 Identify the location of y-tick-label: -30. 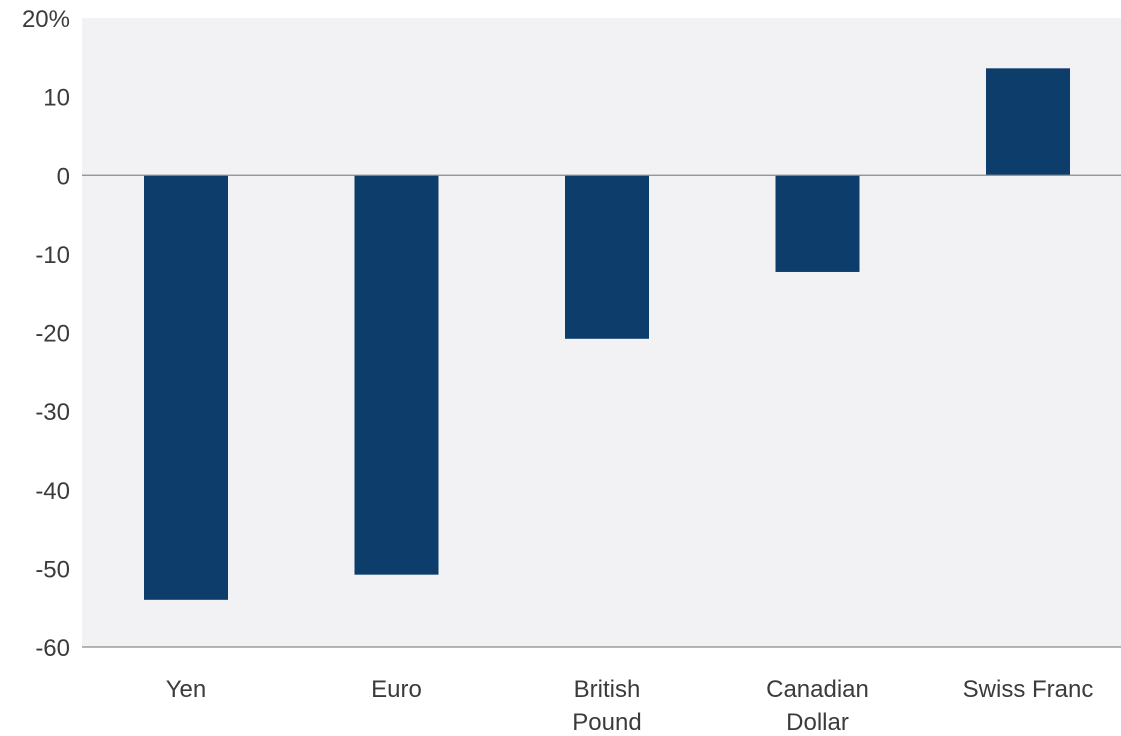
(52, 412).